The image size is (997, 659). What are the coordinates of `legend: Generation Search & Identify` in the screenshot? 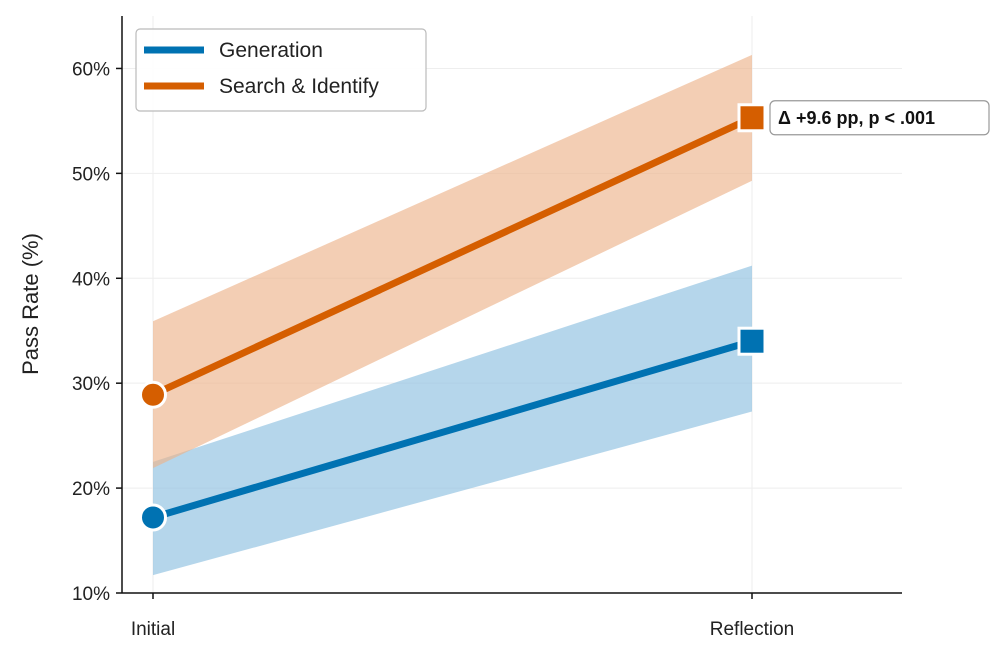 It's located at (281, 70).